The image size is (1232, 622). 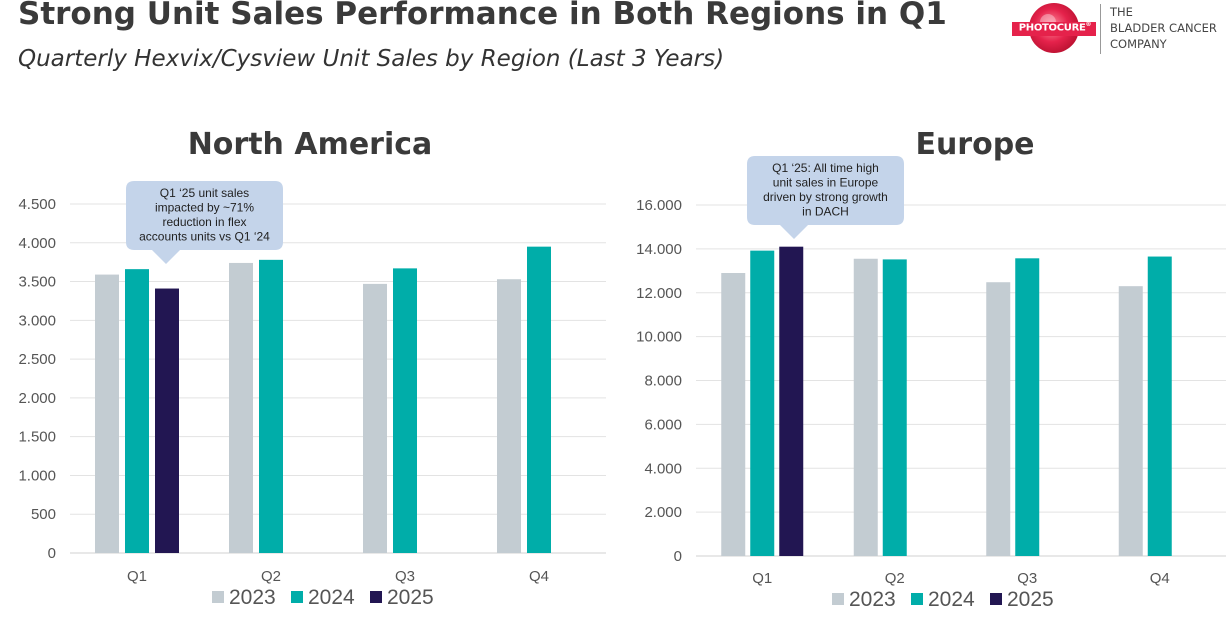 What do you see at coordinates (204, 237) in the screenshot?
I see `annotation-text: accounts units vs Q1 ‘24` at bounding box center [204, 237].